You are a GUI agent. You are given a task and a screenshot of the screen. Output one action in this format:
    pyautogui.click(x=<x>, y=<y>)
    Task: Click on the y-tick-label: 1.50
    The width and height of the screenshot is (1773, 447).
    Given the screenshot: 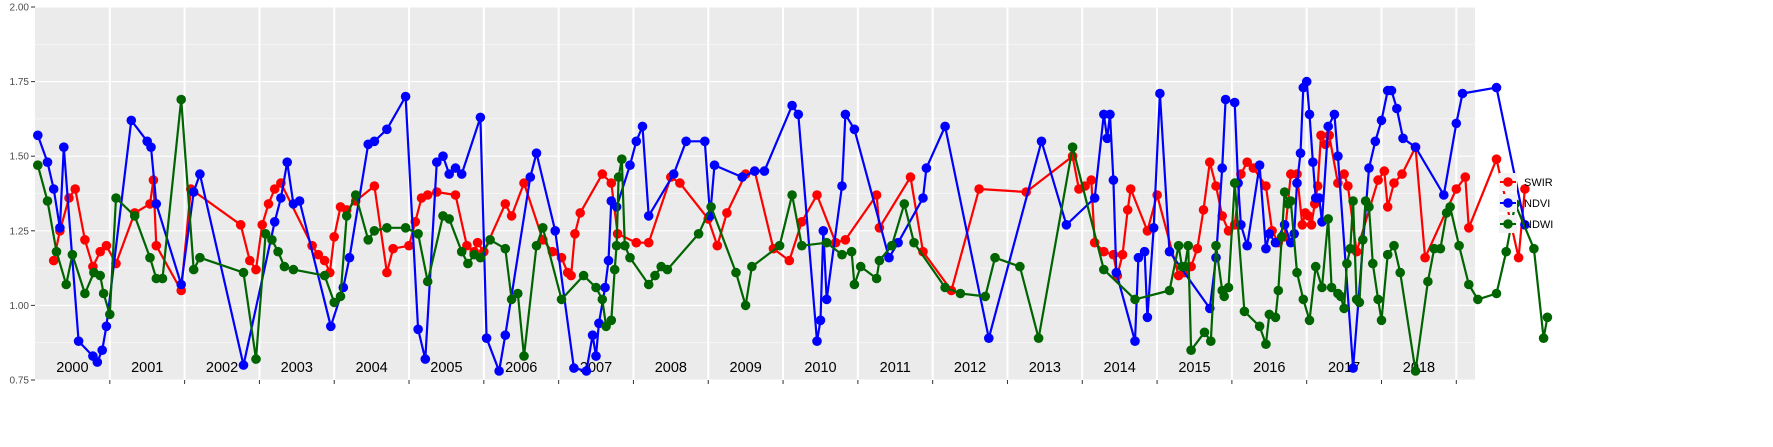 What is the action you would take?
    pyautogui.click(x=20, y=157)
    